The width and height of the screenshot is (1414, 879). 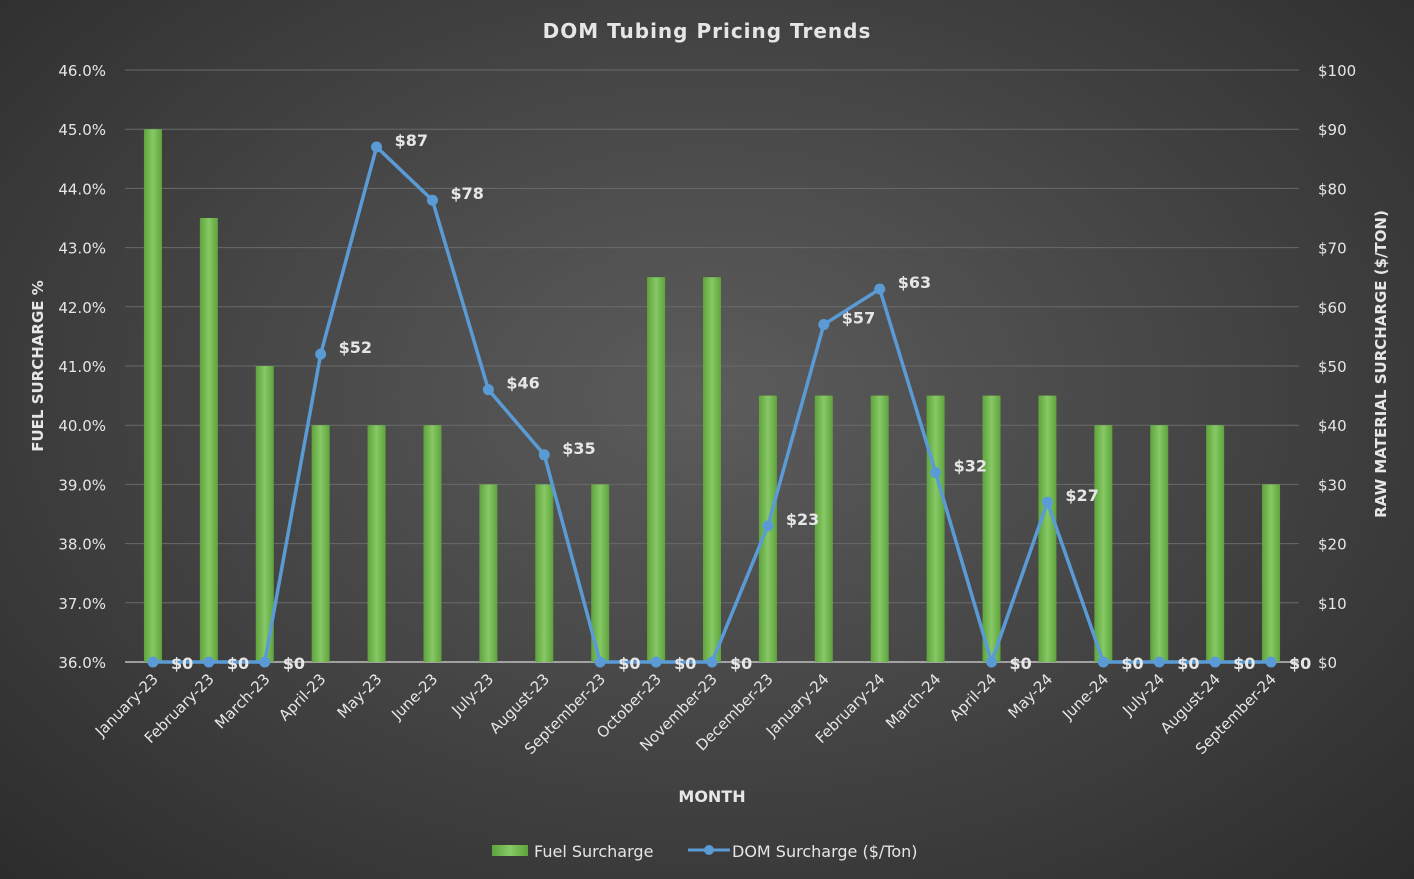 What do you see at coordinates (466, 193) in the screenshot?
I see `data-label: $78` at bounding box center [466, 193].